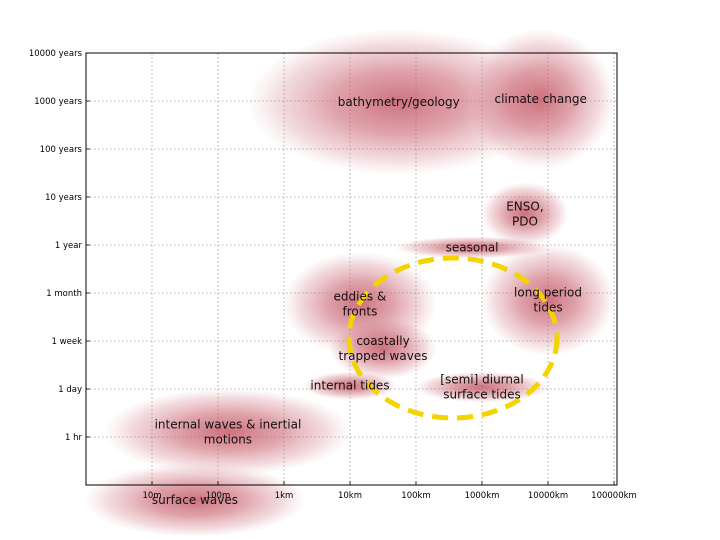 The height and width of the screenshot is (540, 720). I want to click on label-internal-waves-inertial-motions: motions, so click(228, 439).